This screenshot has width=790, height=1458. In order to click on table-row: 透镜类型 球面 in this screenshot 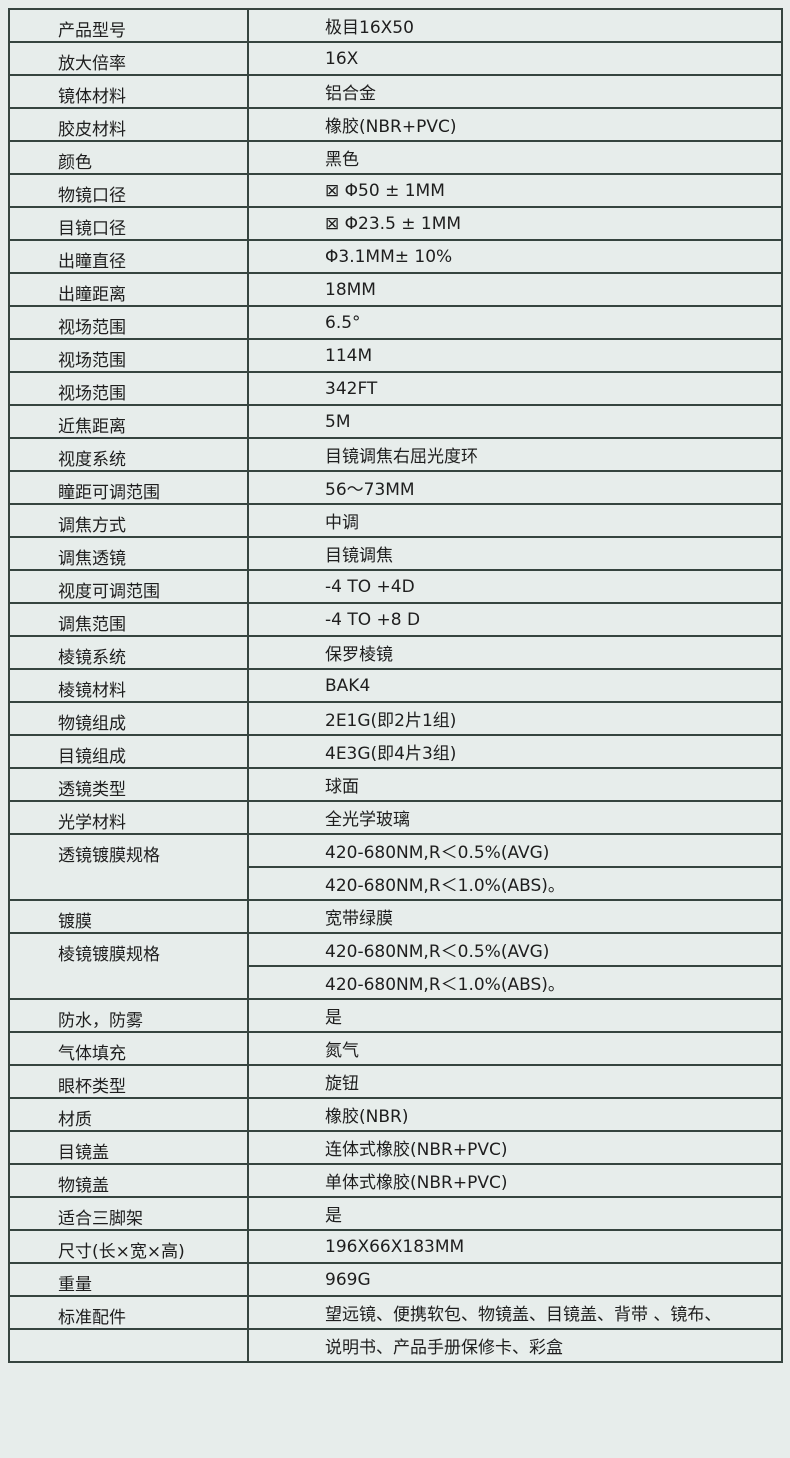, I will do `click(395, 784)`.